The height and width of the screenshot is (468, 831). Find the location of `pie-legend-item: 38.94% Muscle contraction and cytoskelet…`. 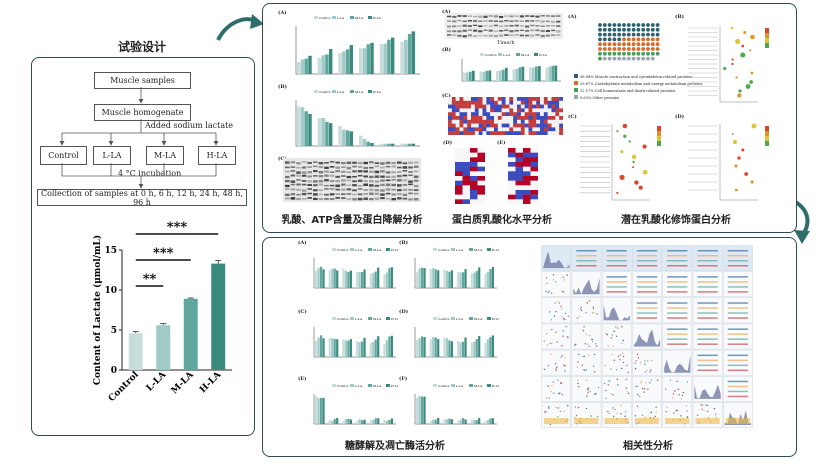

pie-legend-item: 38.94% Muscle contraction and cytoskelet… is located at coordinates (633, 76).